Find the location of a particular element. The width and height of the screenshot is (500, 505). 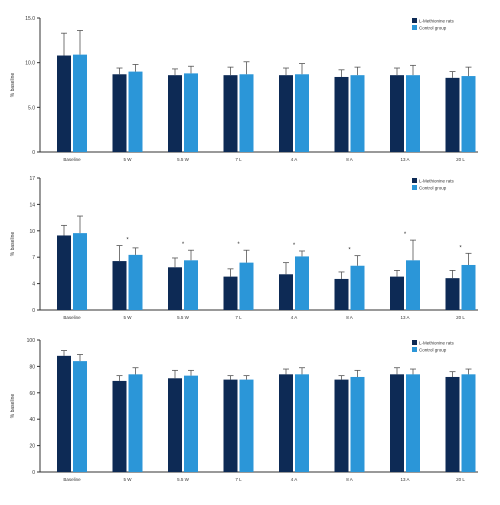

y-tick-label: 5.0 is located at coordinates (31, 108).